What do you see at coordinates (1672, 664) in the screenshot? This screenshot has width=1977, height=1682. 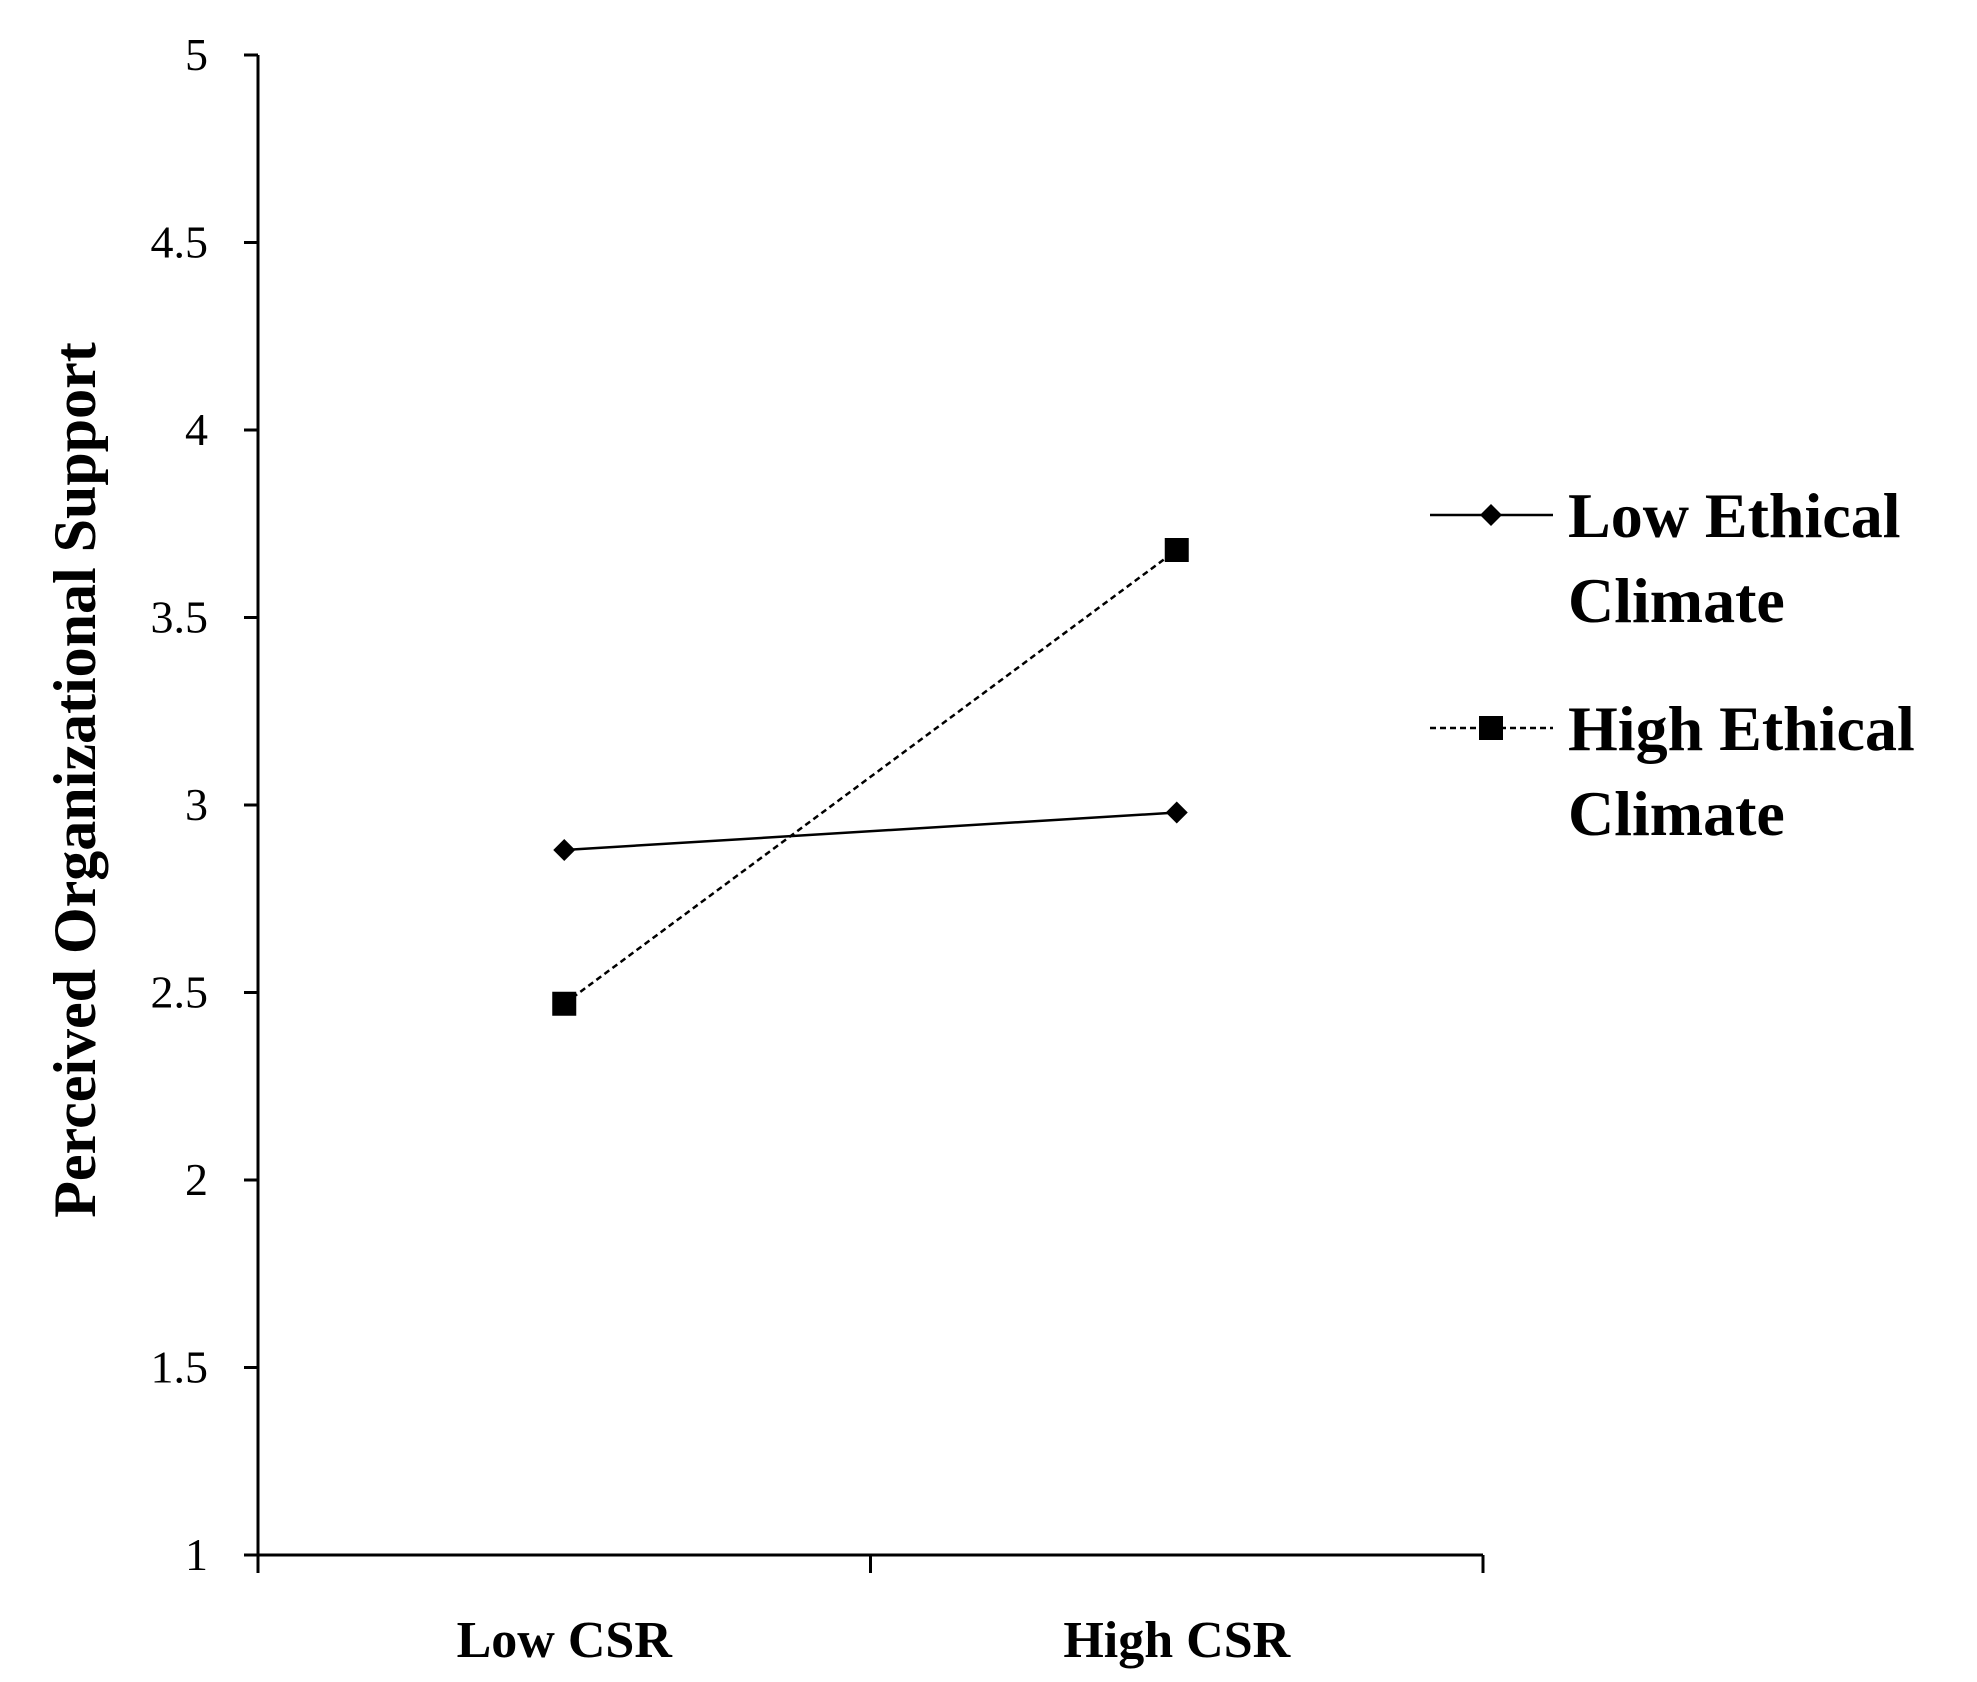 I see `legend: Low Ethical Climate High Ethical Climate` at bounding box center [1672, 664].